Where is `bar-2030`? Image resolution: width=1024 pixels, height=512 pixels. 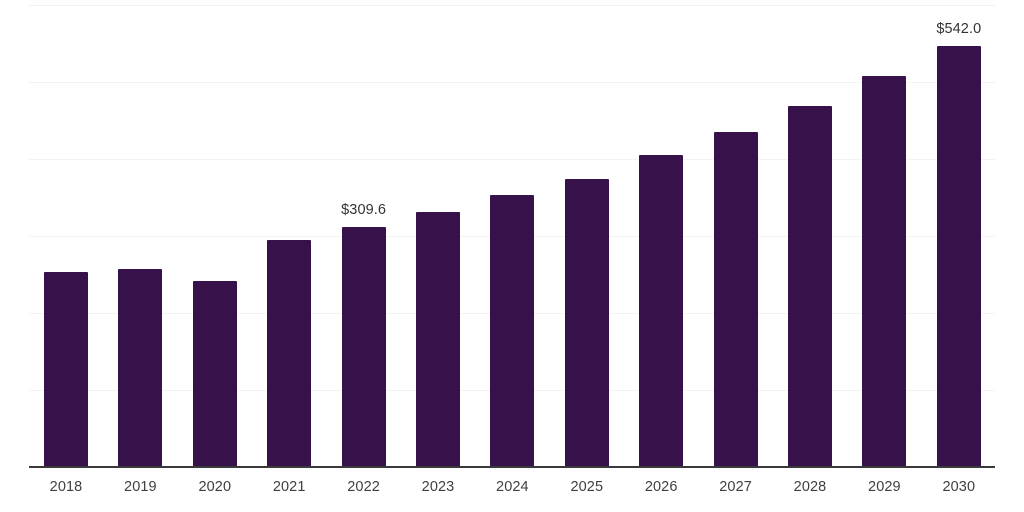
bar-2030 is located at coordinates (958, 256).